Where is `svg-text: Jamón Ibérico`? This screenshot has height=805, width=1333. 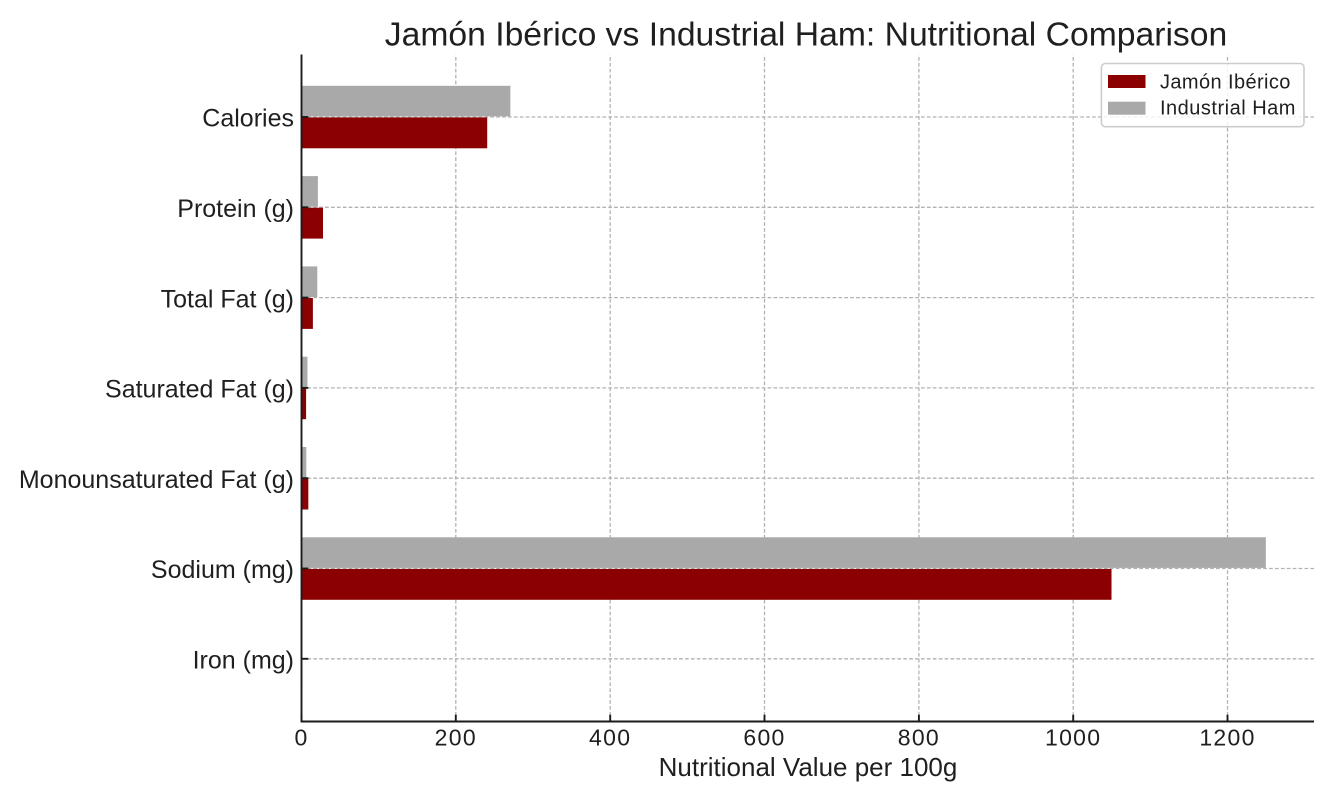
svg-text: Jamón Ibérico is located at coordinates (1225, 83).